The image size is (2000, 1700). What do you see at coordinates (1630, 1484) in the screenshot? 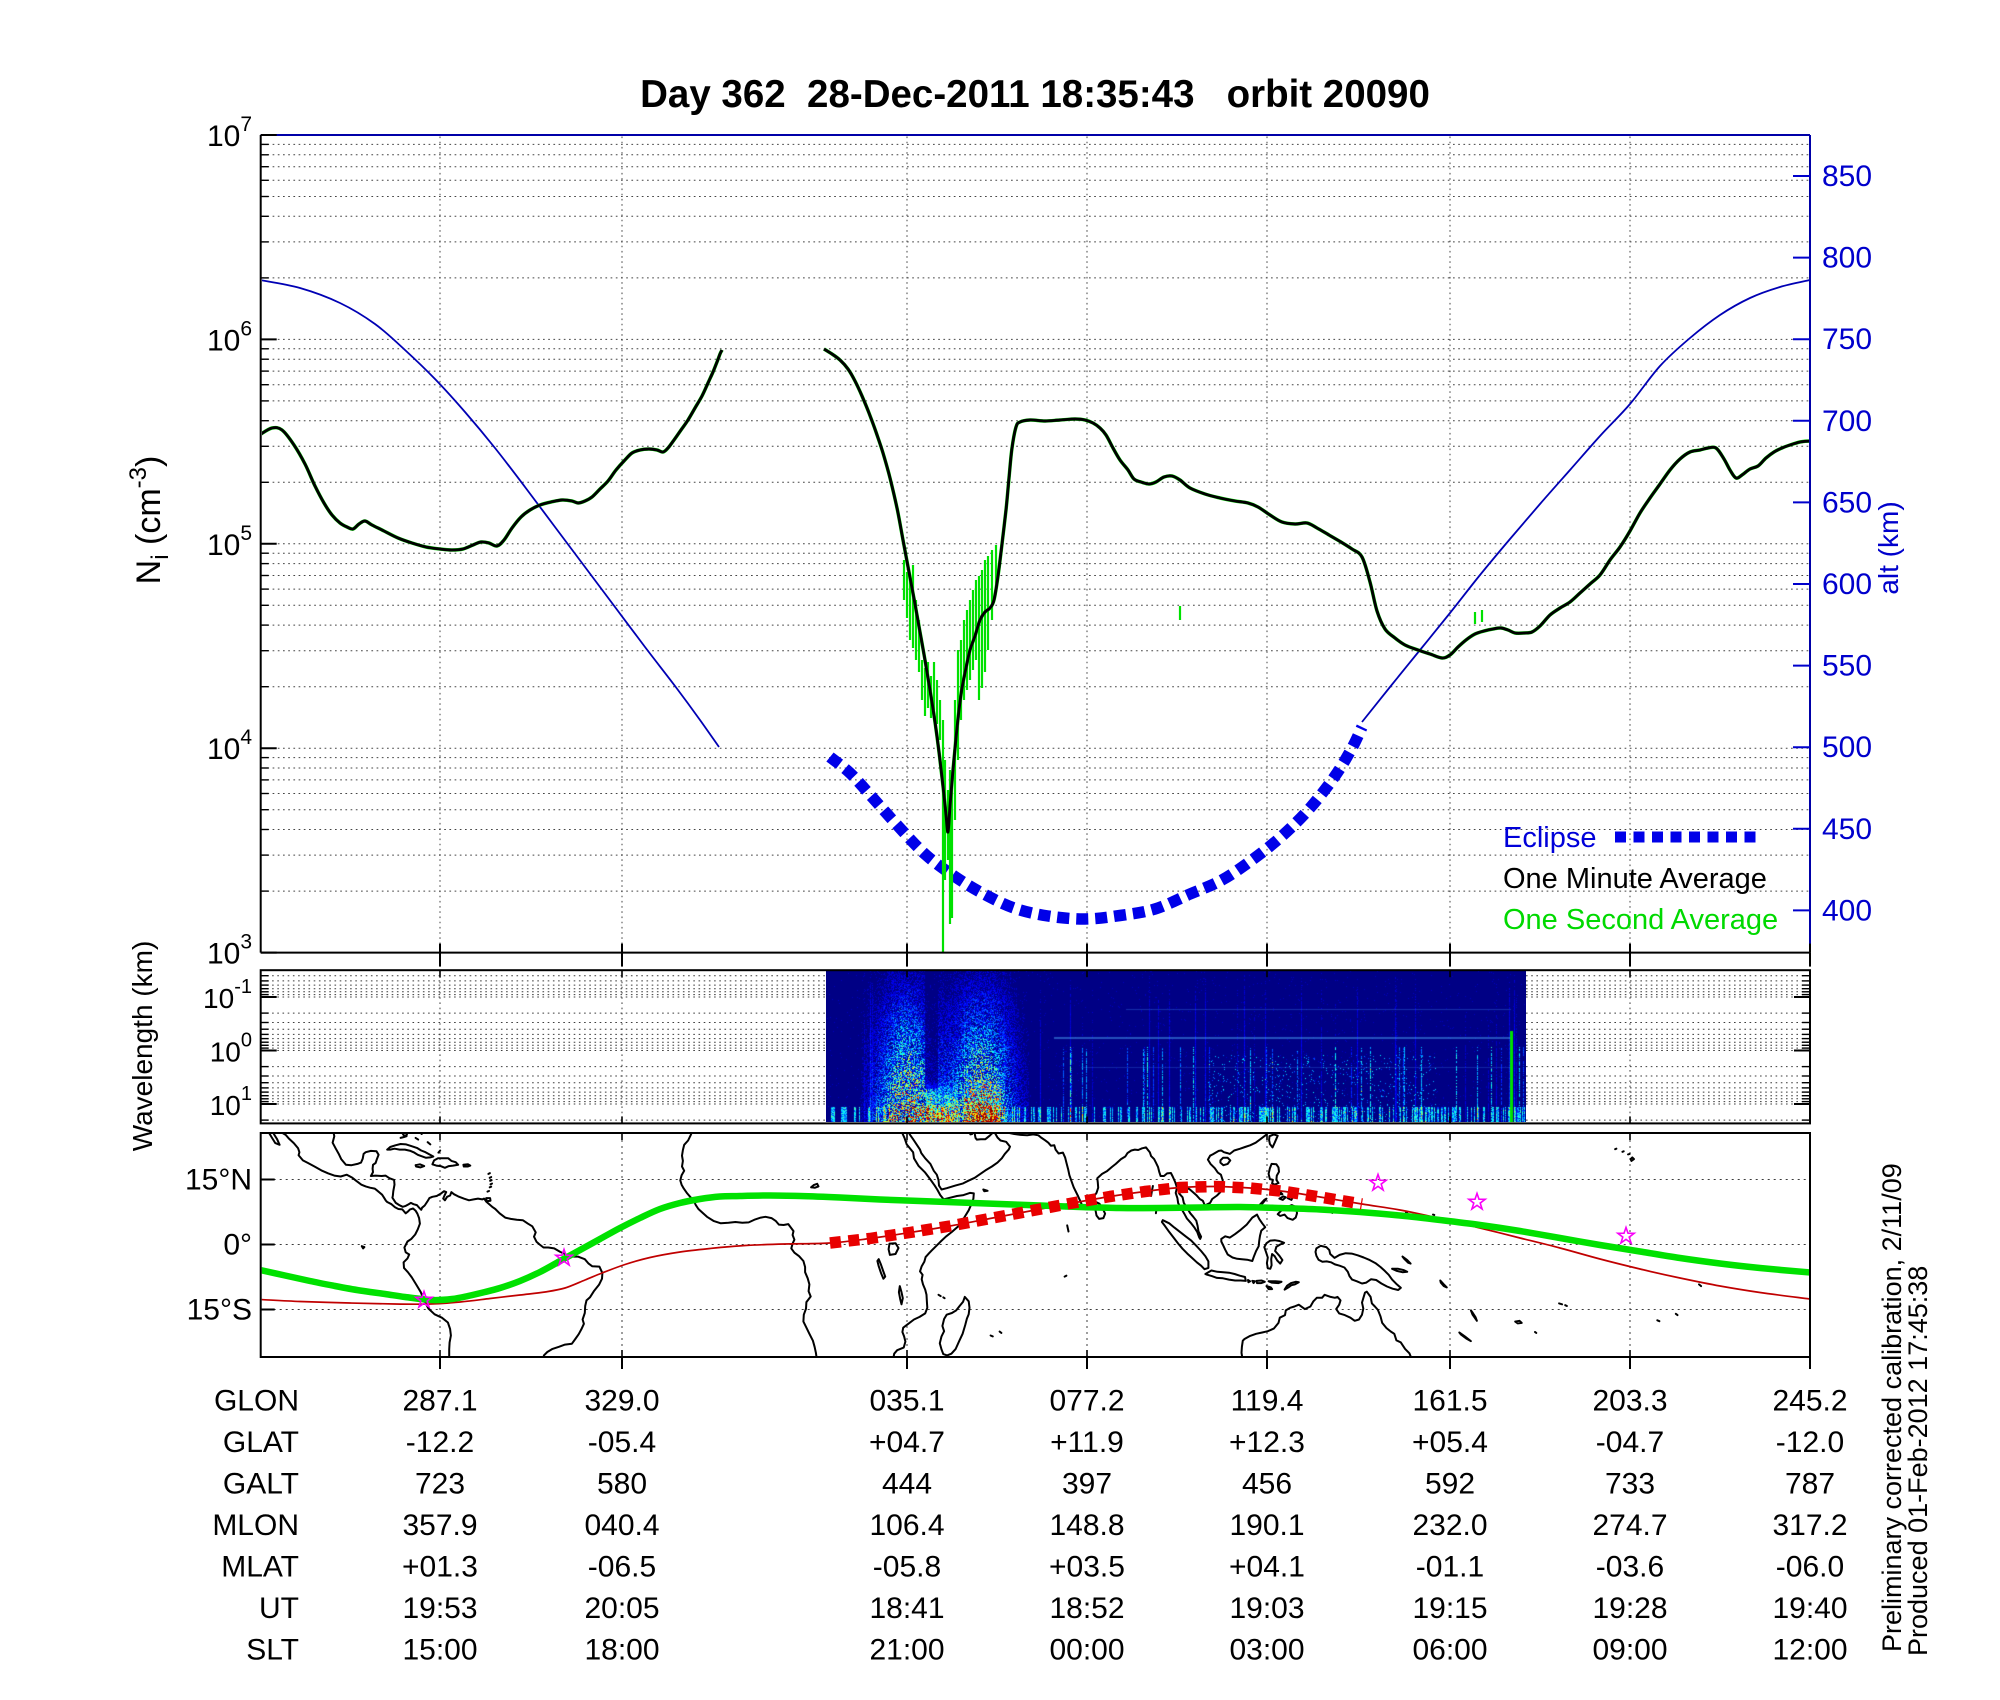
I see `svg-text: 733` at bounding box center [1630, 1484].